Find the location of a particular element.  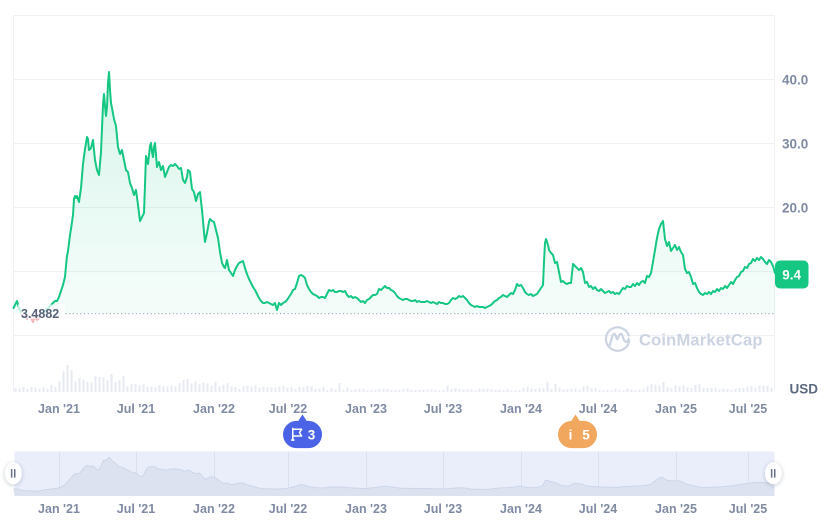

svg-text: i is located at coordinates (571, 435).